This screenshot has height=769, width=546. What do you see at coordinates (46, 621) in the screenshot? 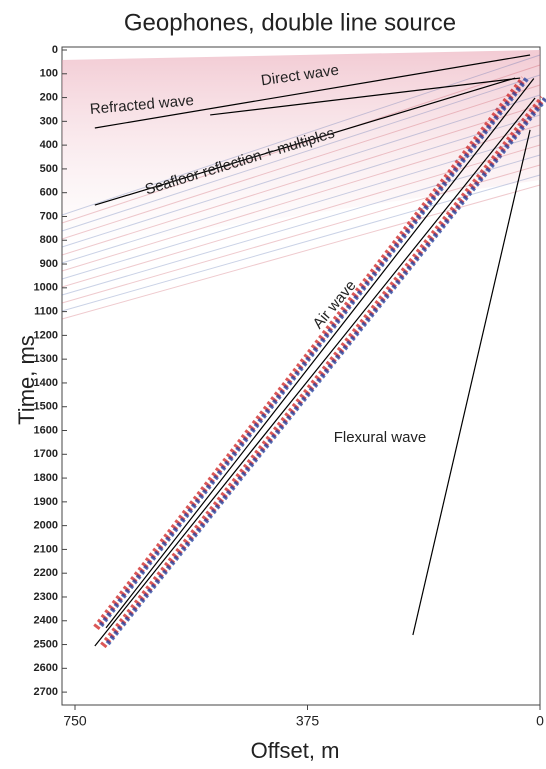
I see `y-tick-label: 2400` at bounding box center [46, 621].